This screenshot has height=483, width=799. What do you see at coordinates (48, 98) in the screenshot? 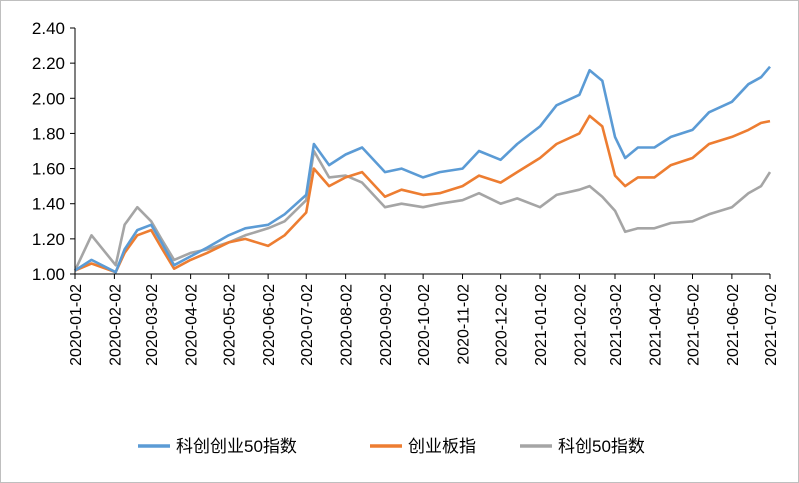
I see `y-tick-label: 2.00` at bounding box center [48, 98].